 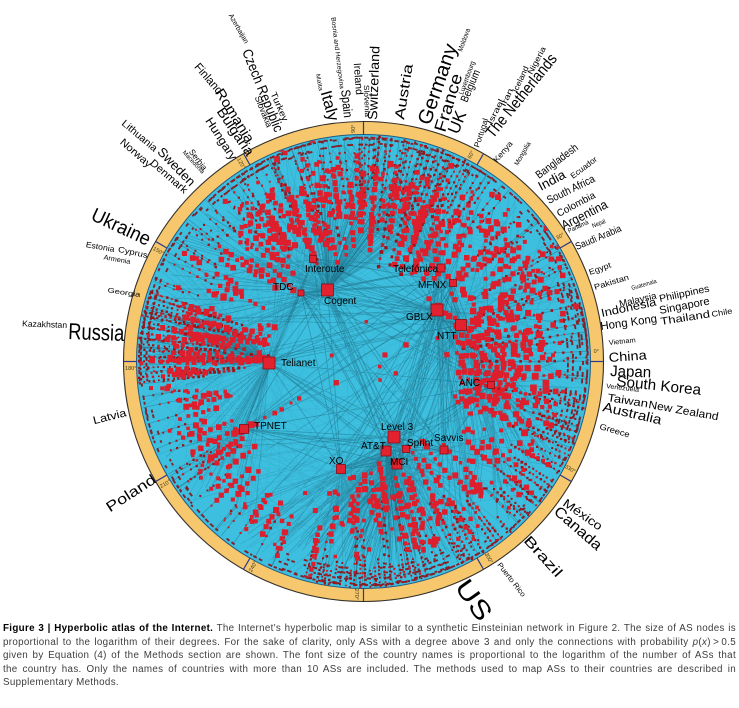 I want to click on svg-text: Telefónica, so click(x=415, y=269).